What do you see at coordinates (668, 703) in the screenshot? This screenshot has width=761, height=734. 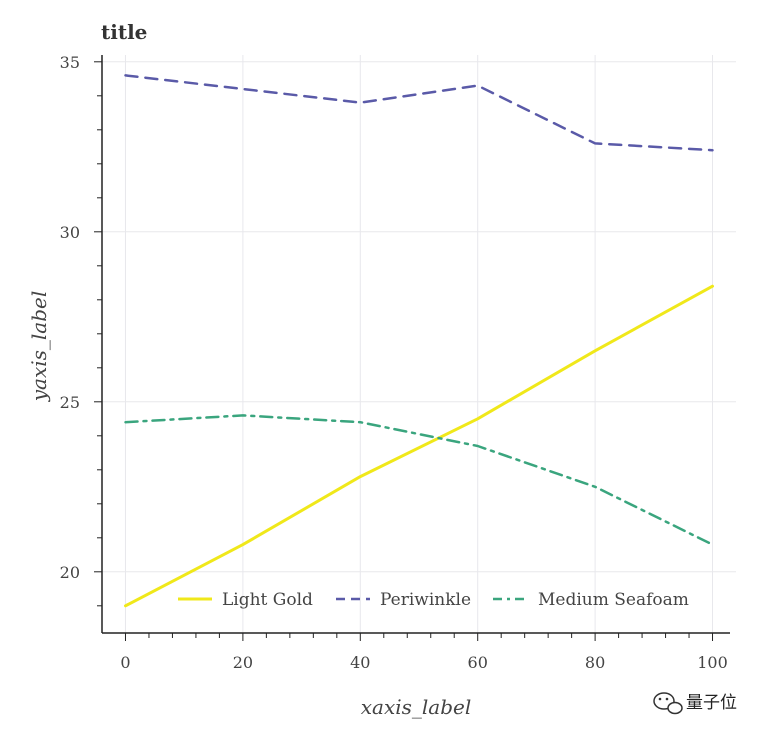 I see `wechat-icon` at bounding box center [668, 703].